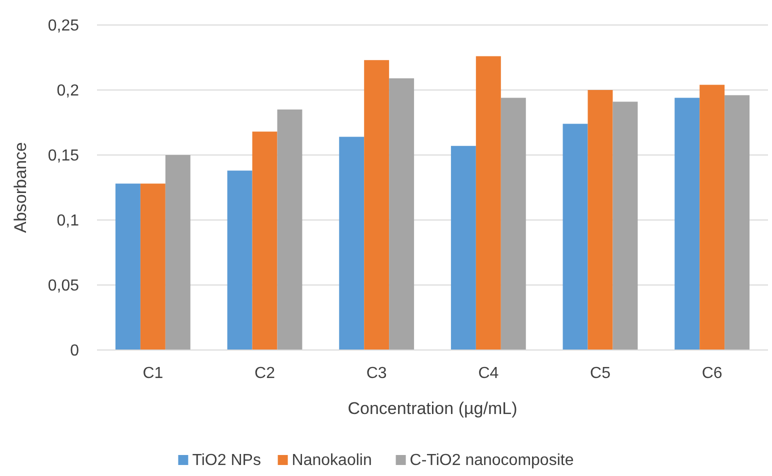  Describe the element at coordinates (64, 286) in the screenshot. I see `y-tick-label: 0,05` at that location.